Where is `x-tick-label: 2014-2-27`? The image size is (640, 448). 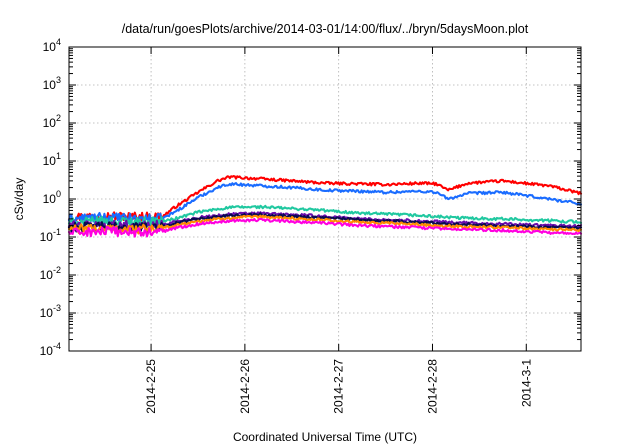 x-tick-label: 2014-2-27 is located at coordinates (339, 386).